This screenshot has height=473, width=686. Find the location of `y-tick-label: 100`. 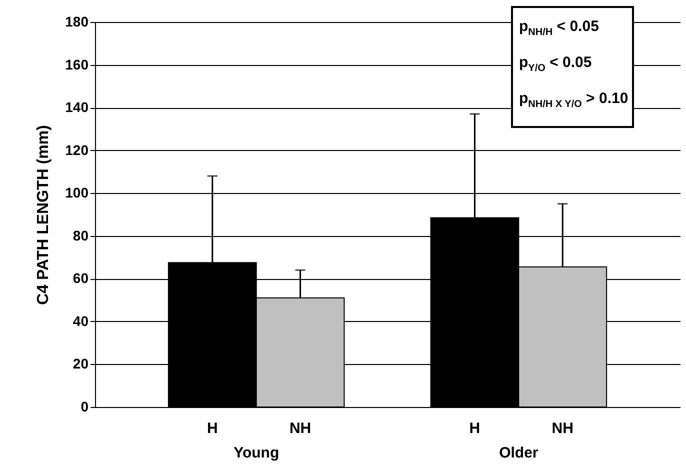

y-tick-label: 100 is located at coordinates (77, 192).